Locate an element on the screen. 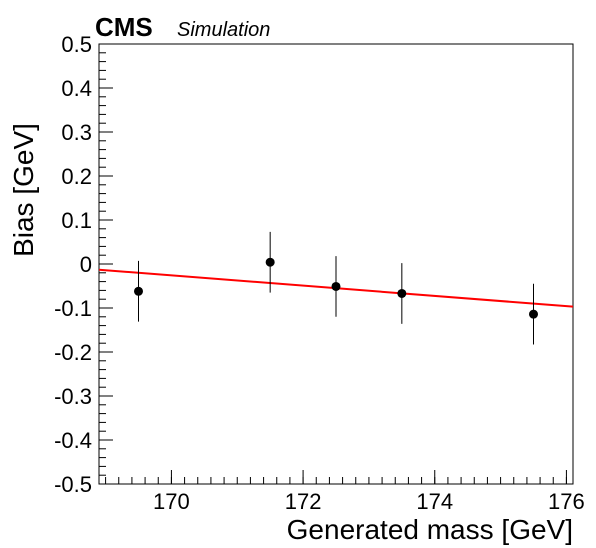  y-tick-label: 0.4 is located at coordinates (76, 88).